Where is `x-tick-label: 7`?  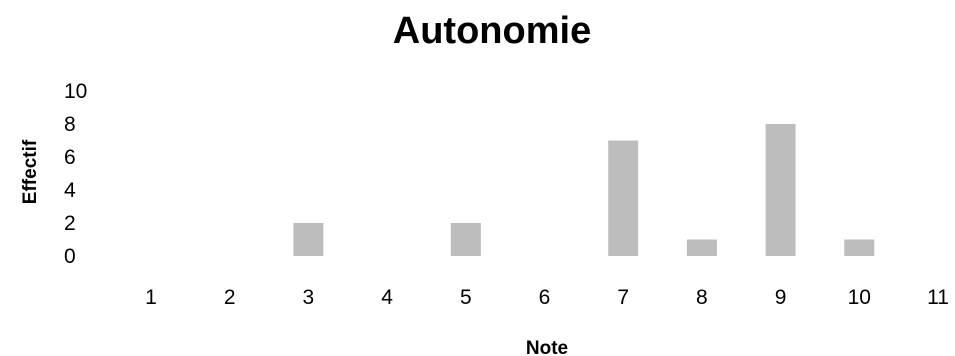
x-tick-label: 7 is located at coordinates (623, 297).